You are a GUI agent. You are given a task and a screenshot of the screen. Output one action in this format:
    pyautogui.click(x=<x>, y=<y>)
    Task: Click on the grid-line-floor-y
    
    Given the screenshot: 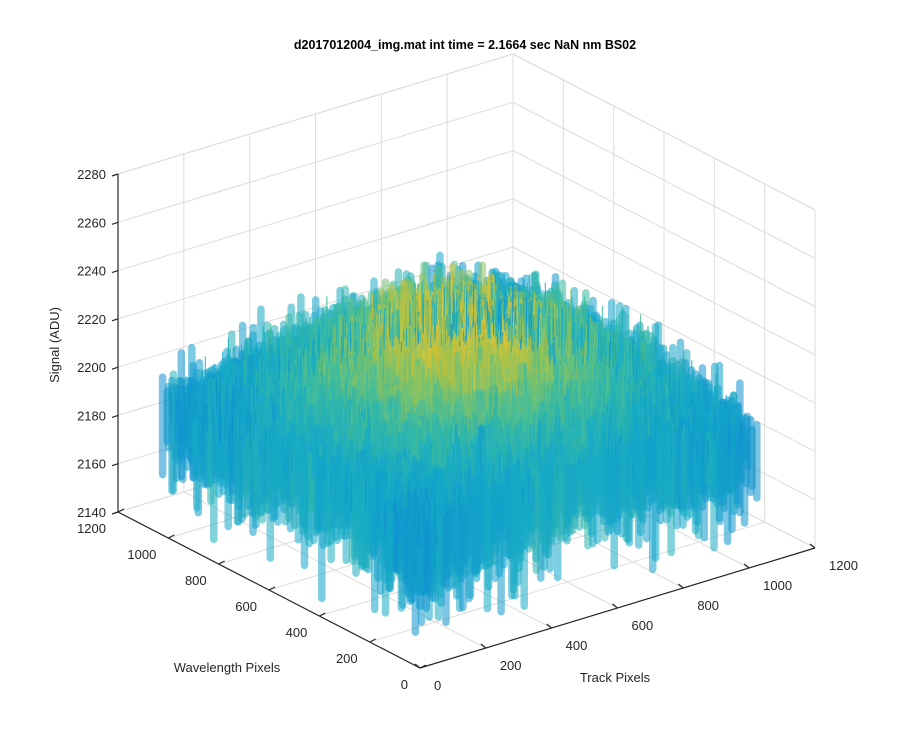 What is the action you would take?
    pyautogui.click(x=567, y=582)
    